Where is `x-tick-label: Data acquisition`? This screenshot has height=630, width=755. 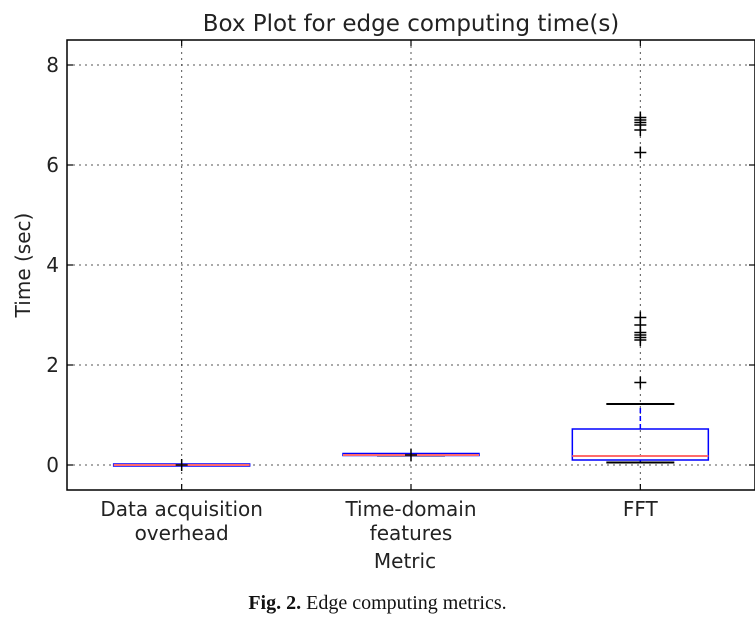 x-tick-label: Data acquisition is located at coordinates (181, 509).